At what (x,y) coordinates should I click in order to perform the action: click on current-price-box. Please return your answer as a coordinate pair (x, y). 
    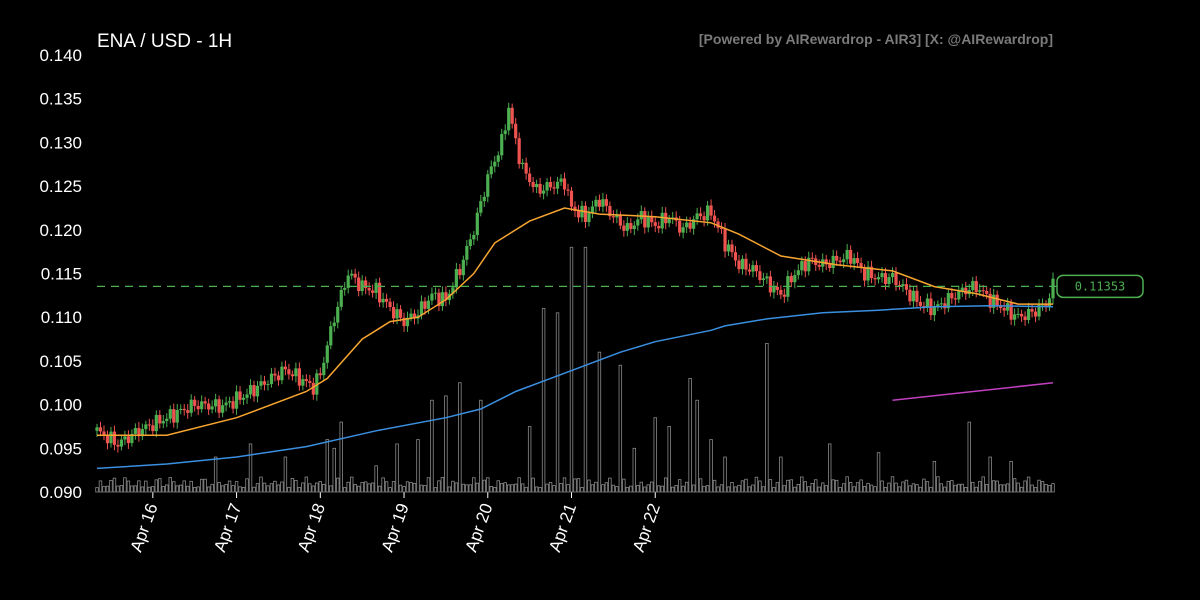
    Looking at the image, I should click on (1100, 286).